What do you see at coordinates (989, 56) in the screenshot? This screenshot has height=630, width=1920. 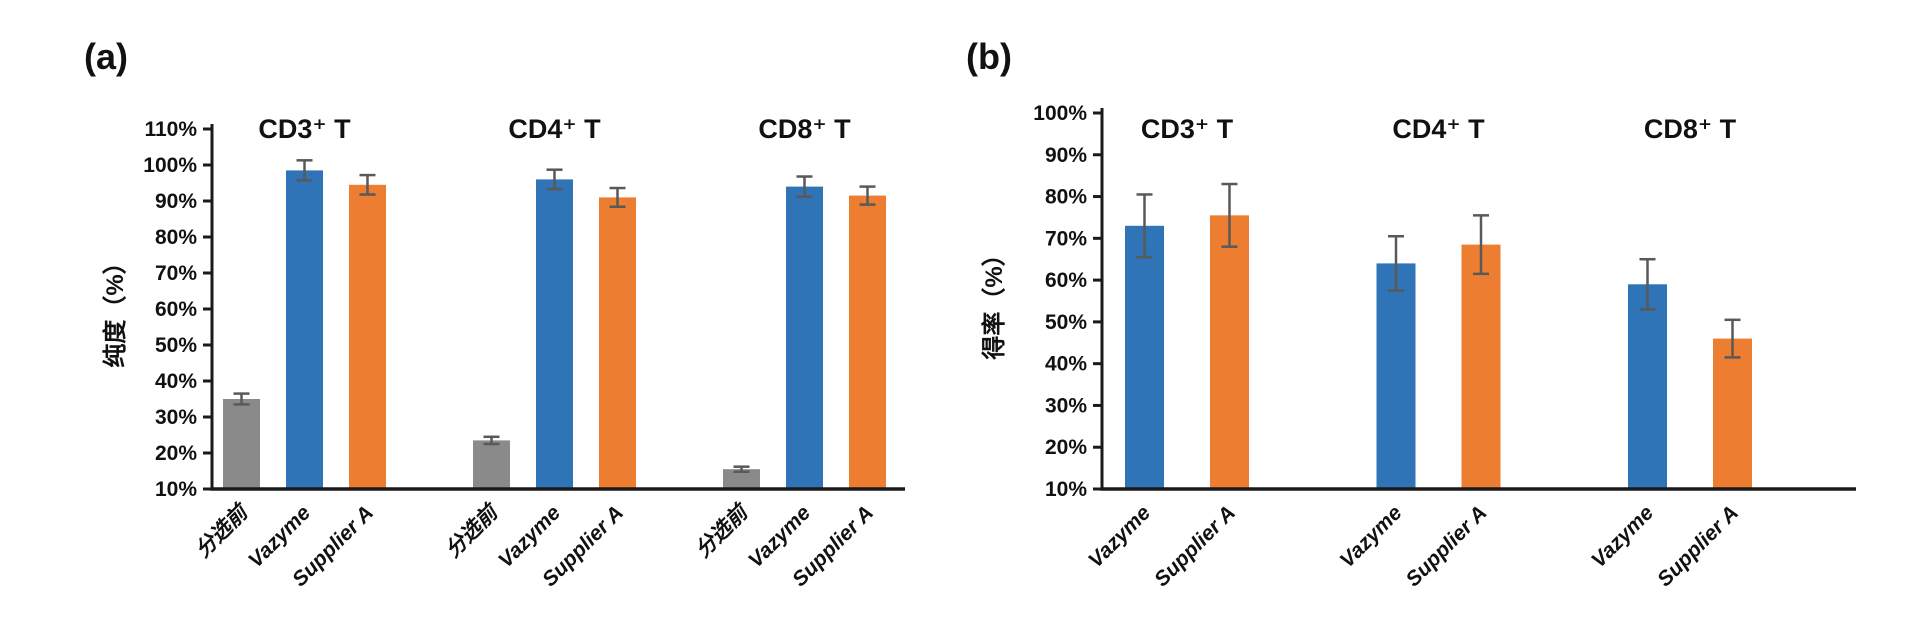 I see `panel-b-label: (b)` at bounding box center [989, 56].